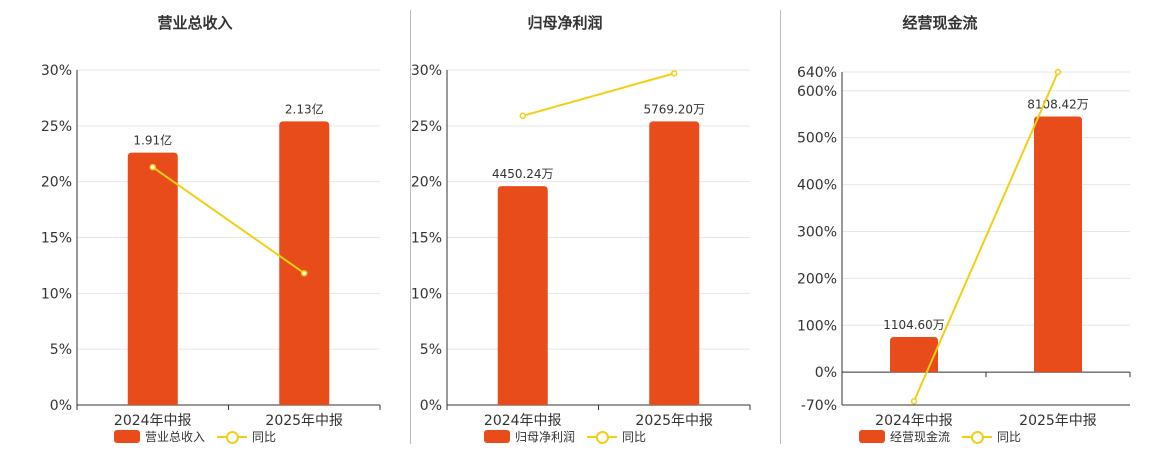 Image resolution: width=1160 pixels, height=450 pixels. I want to click on bar-data-label: 1.91亿, so click(152, 140).